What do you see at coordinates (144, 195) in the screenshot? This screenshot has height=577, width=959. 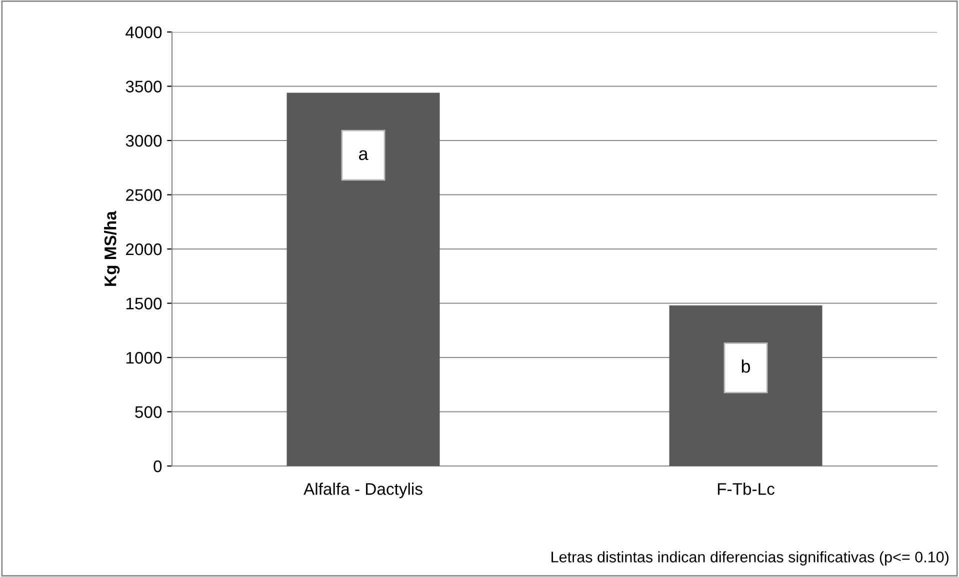 I see `y-tick-label: 2500` at bounding box center [144, 195].